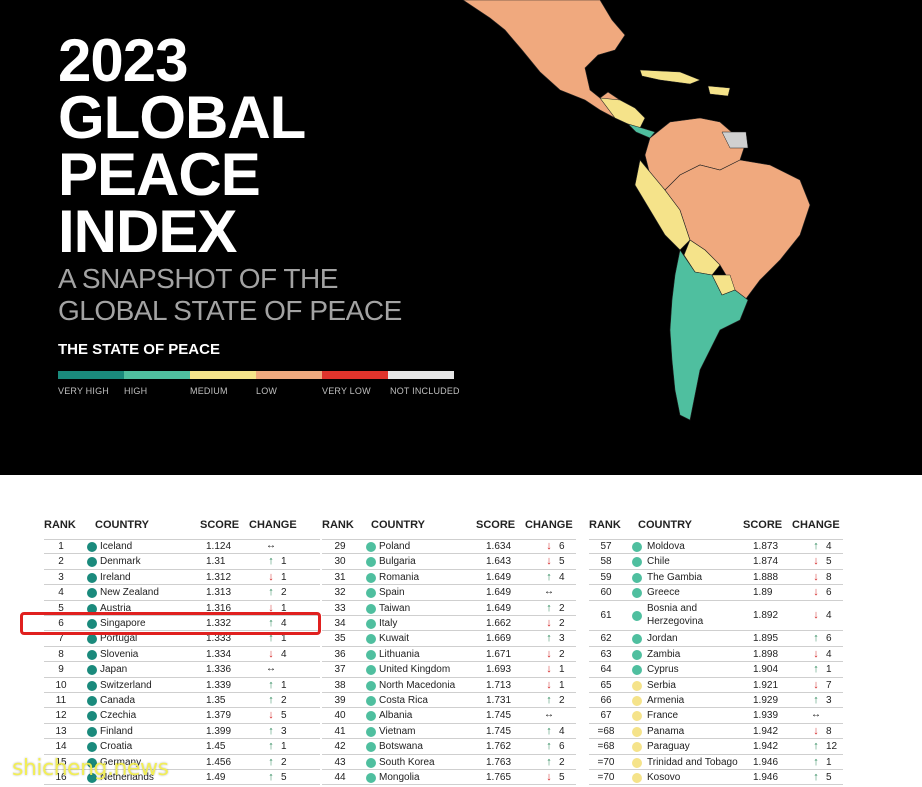 The height and width of the screenshot is (787, 922). I want to click on legend-swatch-very-high, so click(91, 375).